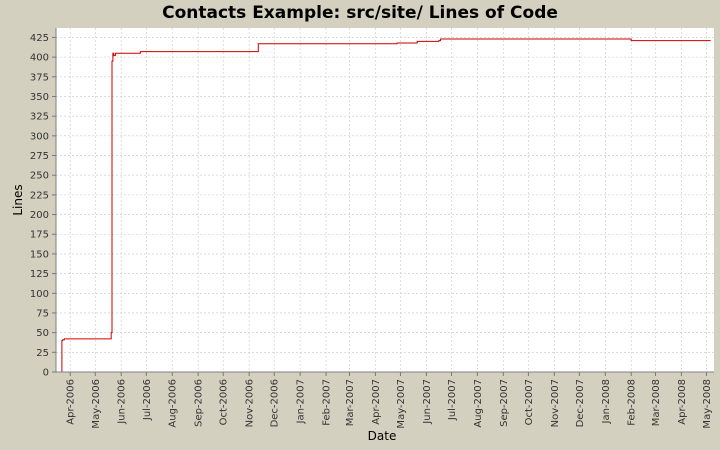 Image resolution: width=720 pixels, height=450 pixels. I want to click on x-tick-label: Nov-2007, so click(555, 403).